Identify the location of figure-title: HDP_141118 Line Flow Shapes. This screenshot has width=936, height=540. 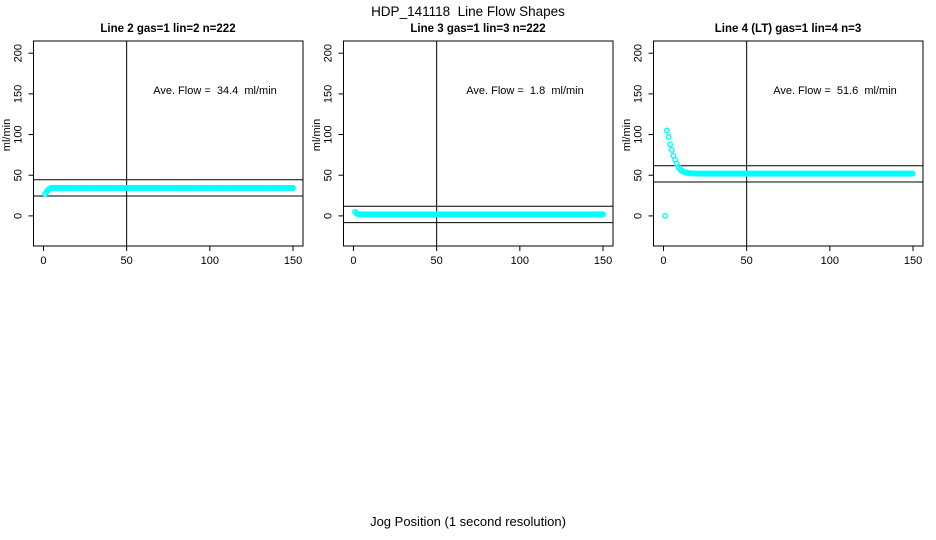
(468, 11).